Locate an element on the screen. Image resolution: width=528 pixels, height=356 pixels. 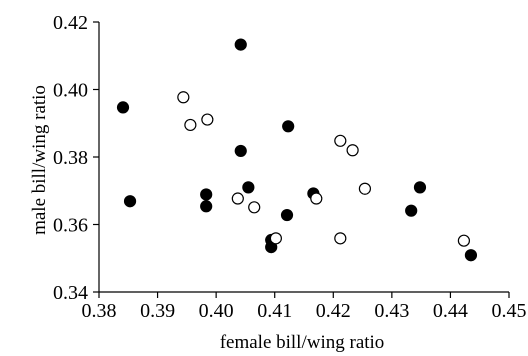
y-axis-title: male bill/wing ratio is located at coordinates (39, 160).